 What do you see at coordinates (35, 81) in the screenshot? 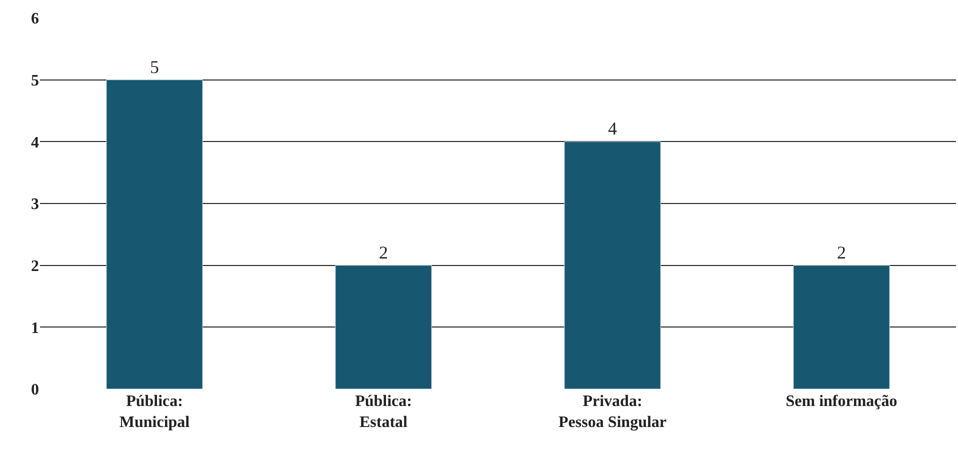
I see `y-tick-label: 5` at bounding box center [35, 81].